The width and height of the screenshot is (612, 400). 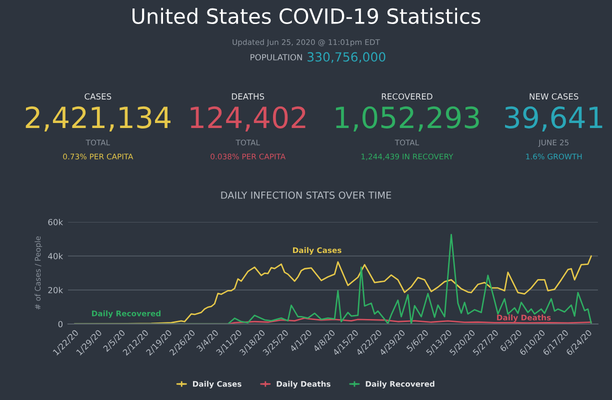 What do you see at coordinates (248, 96) in the screenshot?
I see `text: DEATHS` at bounding box center [248, 96].